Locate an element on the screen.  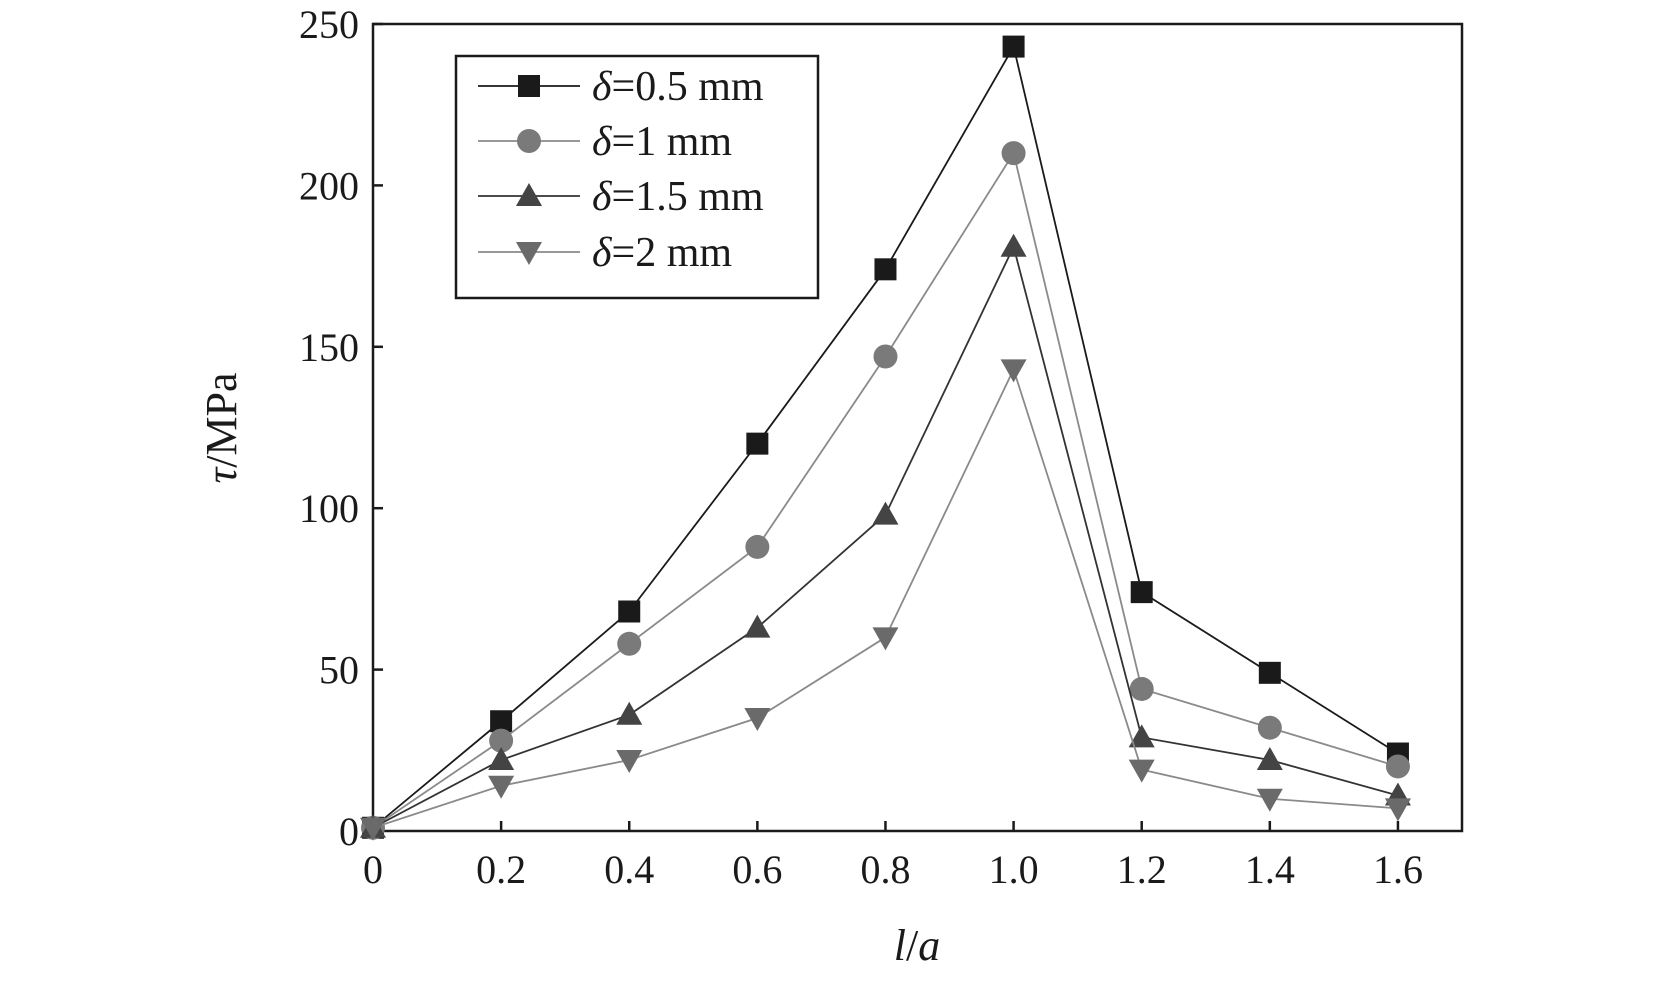
x-axis-label-var1: l is located at coordinates (900, 945).